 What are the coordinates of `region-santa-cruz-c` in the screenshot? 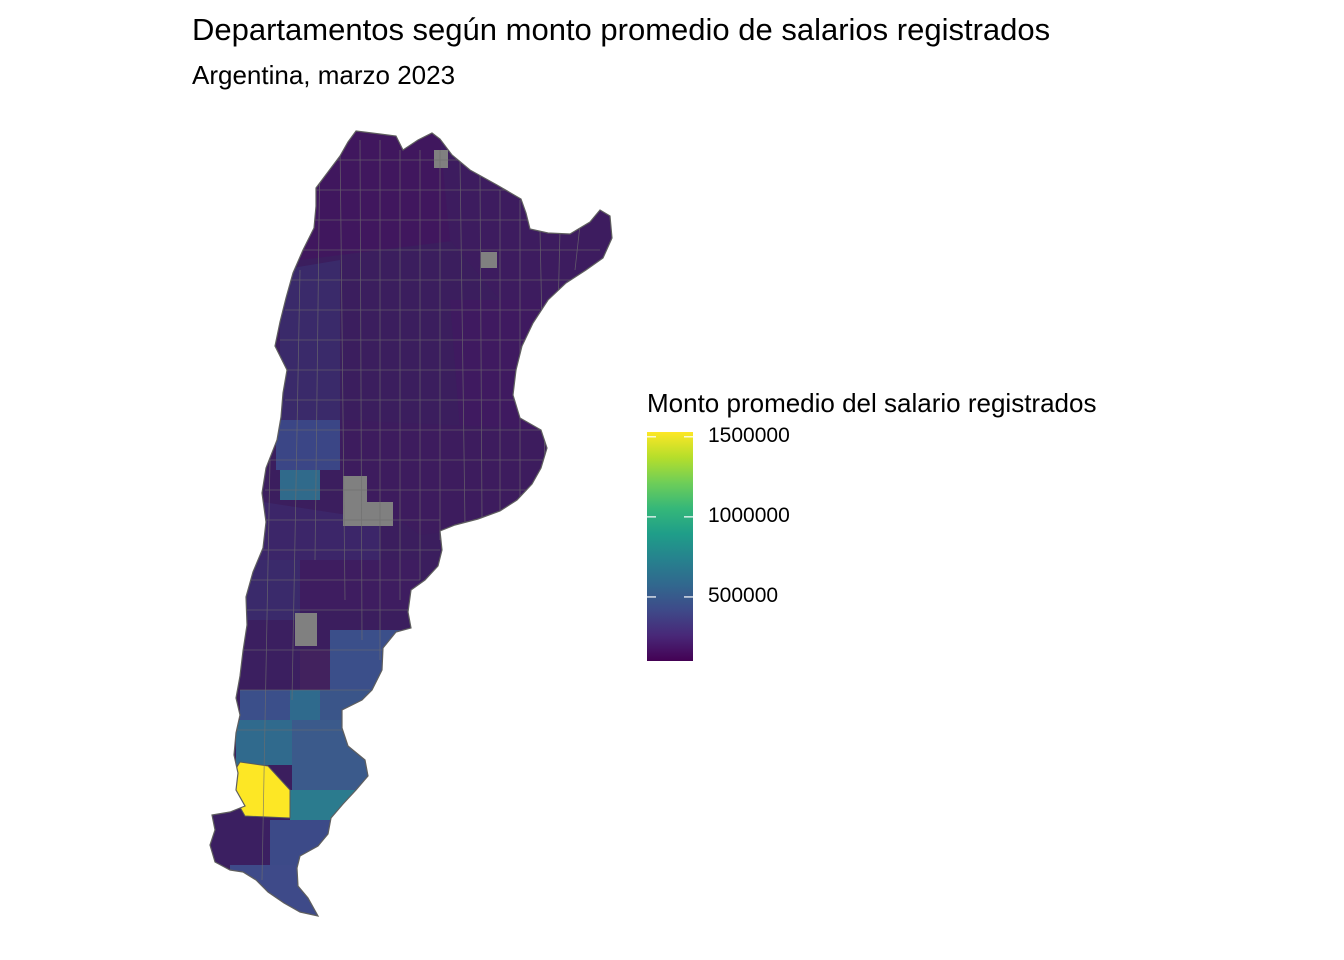 It's located at (336, 755).